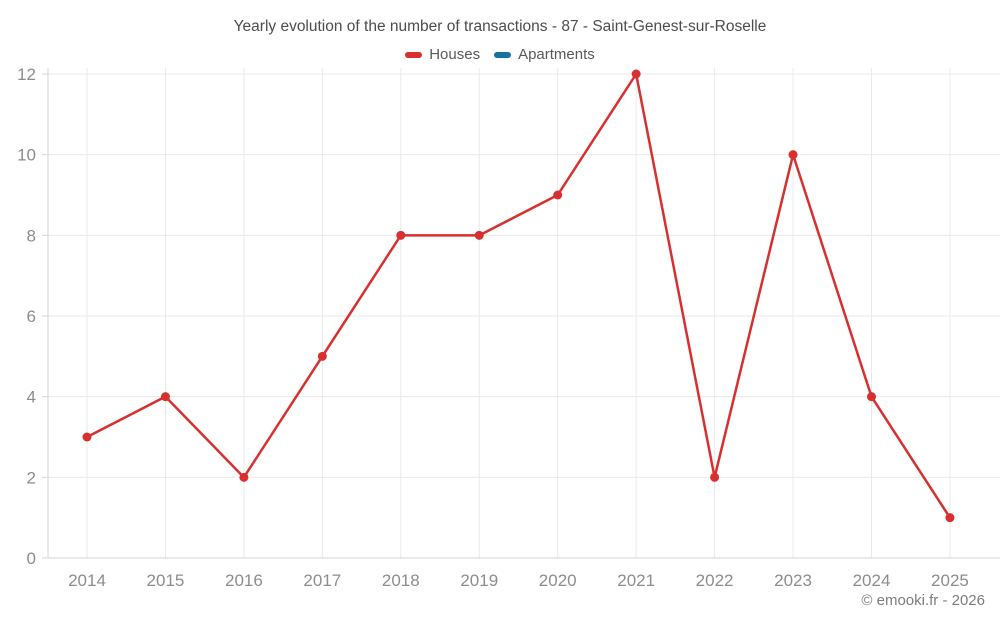 This screenshot has height=625, width=1000. I want to click on x-axis-tick-label: 2021, so click(636, 580).